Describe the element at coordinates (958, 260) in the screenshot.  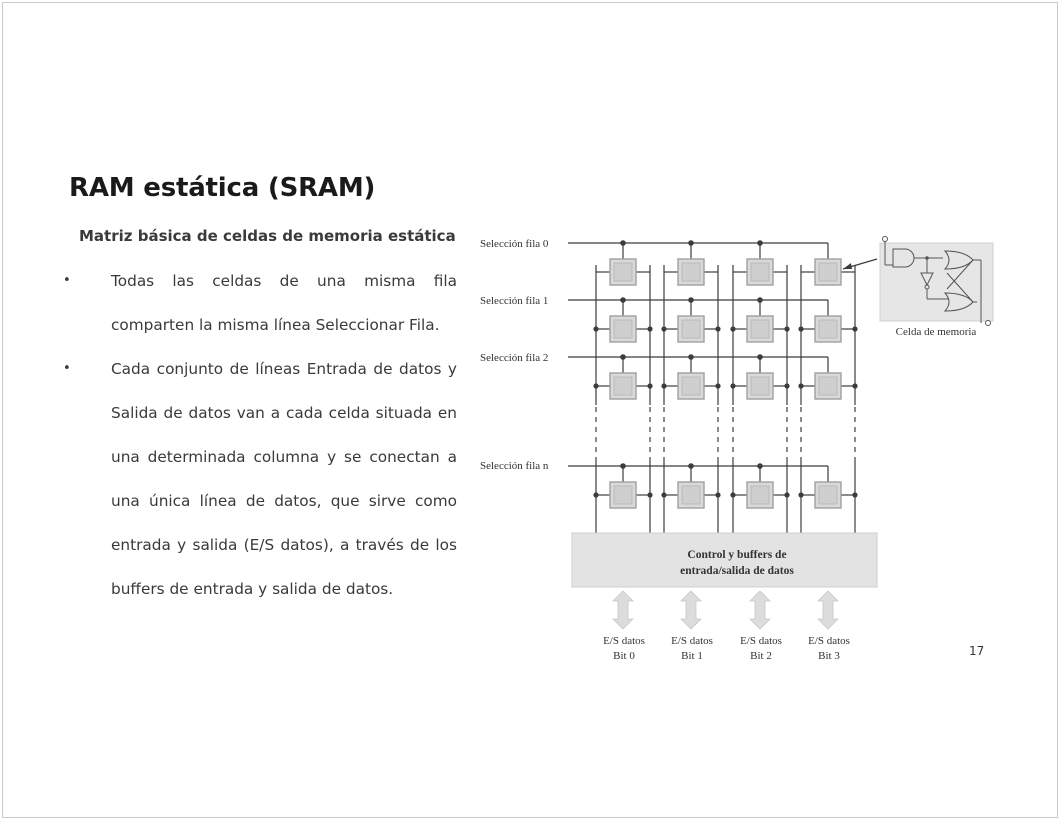
I see `latch-gate-top-icon` at that location.